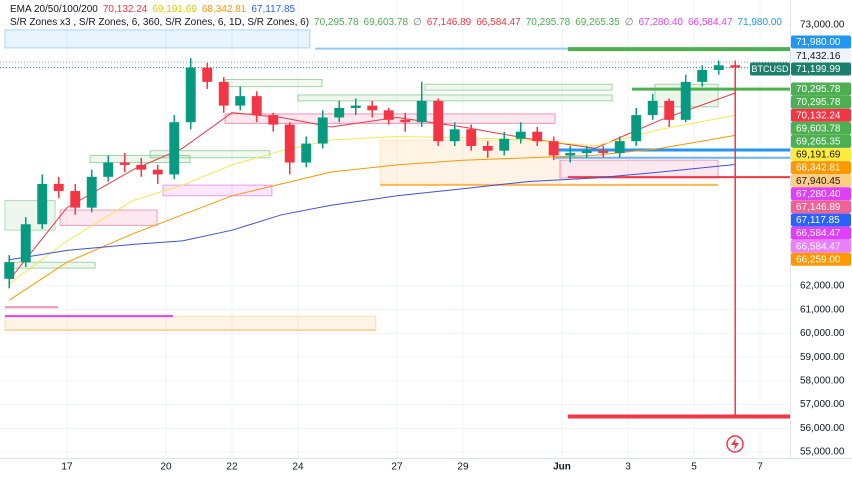  I want to click on symbol-tag, so click(770, 69).